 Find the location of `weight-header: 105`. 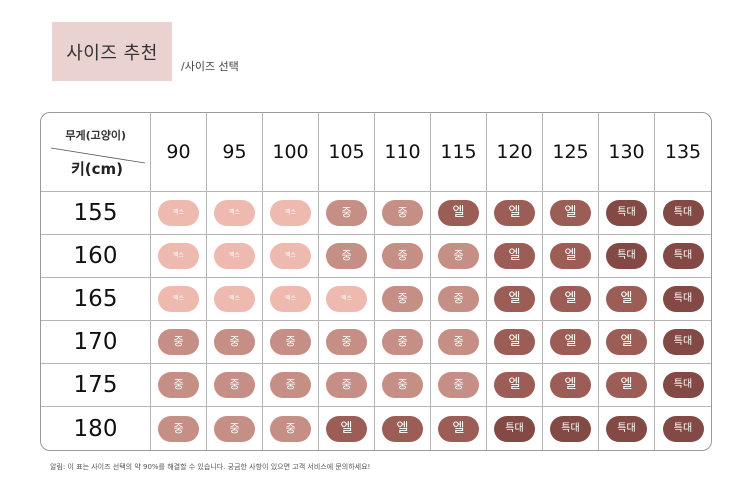

weight-header: 105 is located at coordinates (347, 152).